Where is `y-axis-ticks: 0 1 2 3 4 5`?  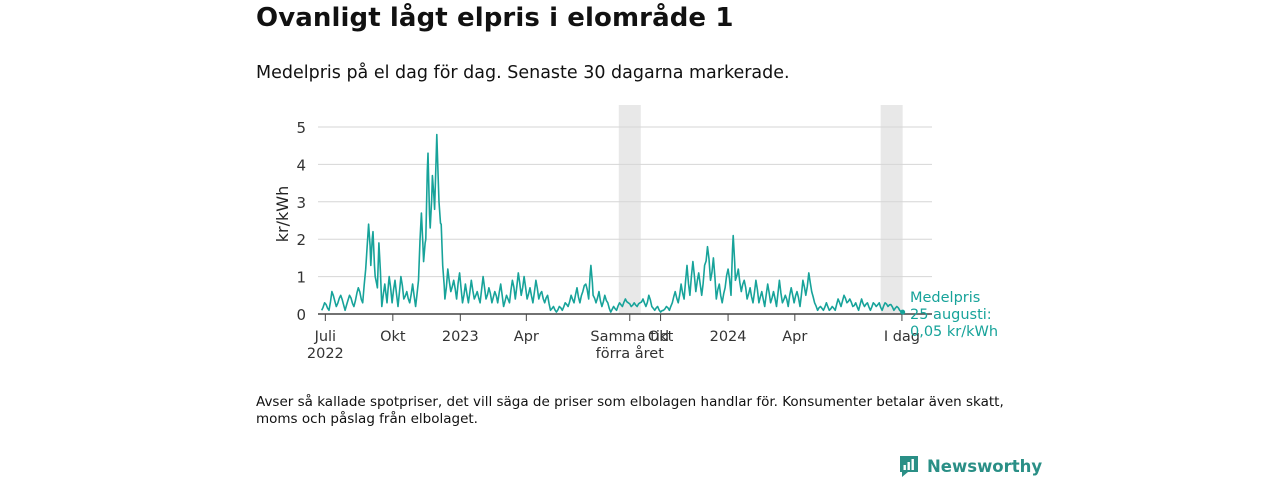 y-axis-ticks: 0 1 2 3 4 5 is located at coordinates (301, 221).